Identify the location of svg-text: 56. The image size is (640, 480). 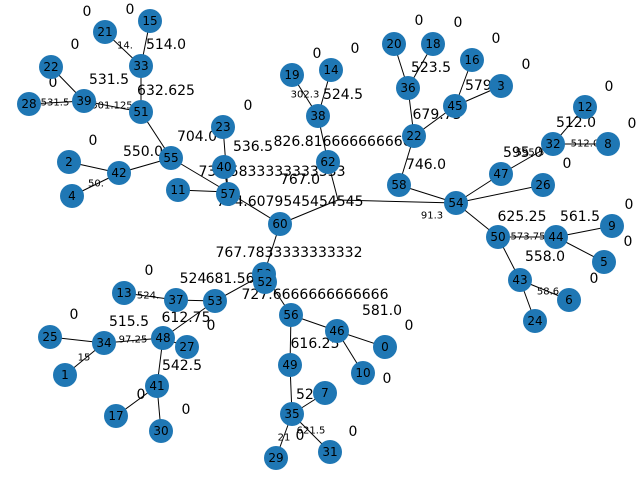
(290, 315).